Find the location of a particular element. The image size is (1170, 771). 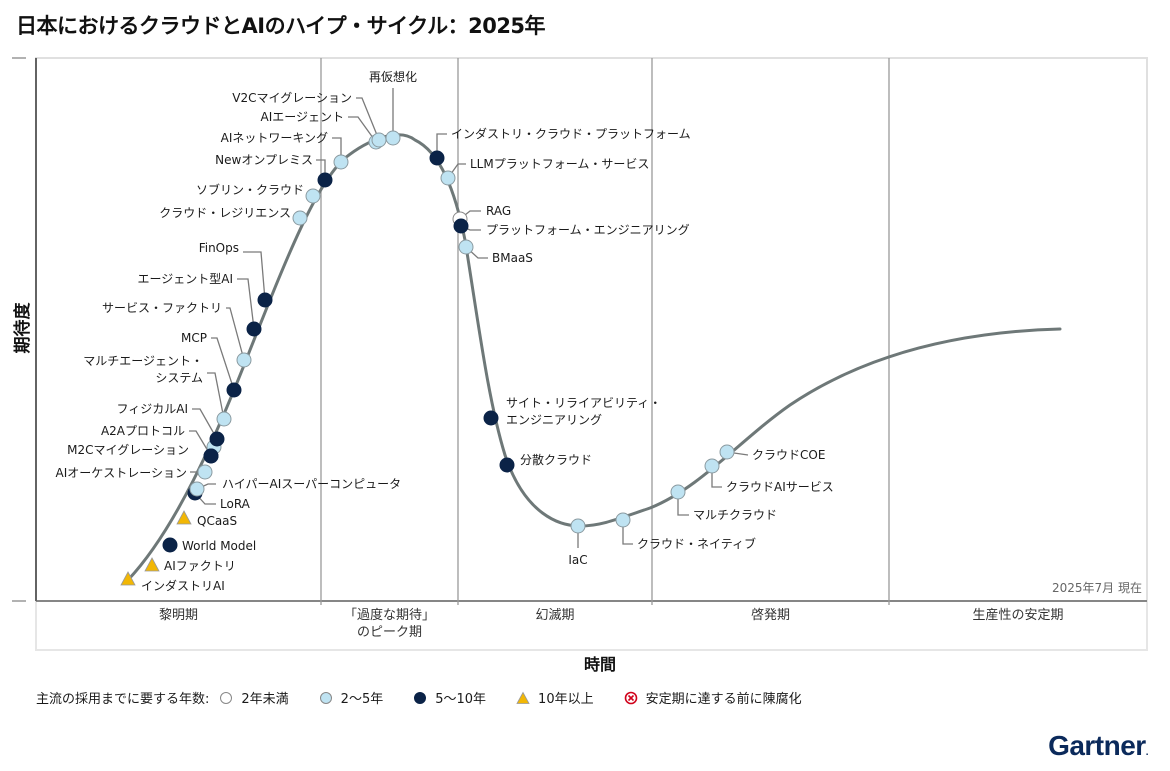

legend-item-2to5: 2〜5年 is located at coordinates (351, 697).